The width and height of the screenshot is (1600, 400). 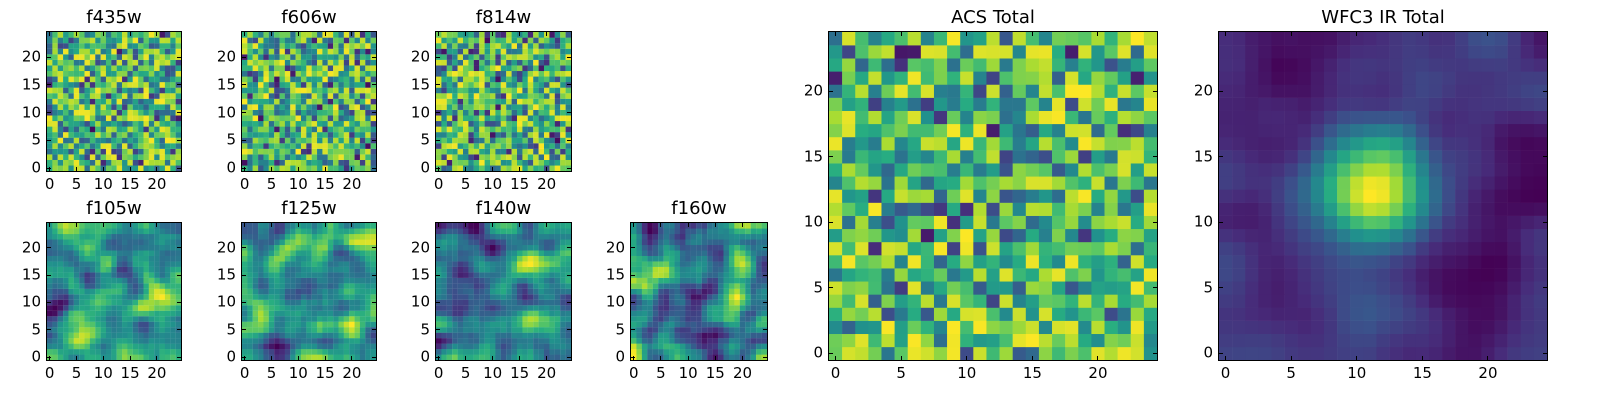 What do you see at coordinates (297, 111) in the screenshot?
I see `heatmap-plot: 0 5 10 15 20 0 5 10 15 20` at bounding box center [297, 111].